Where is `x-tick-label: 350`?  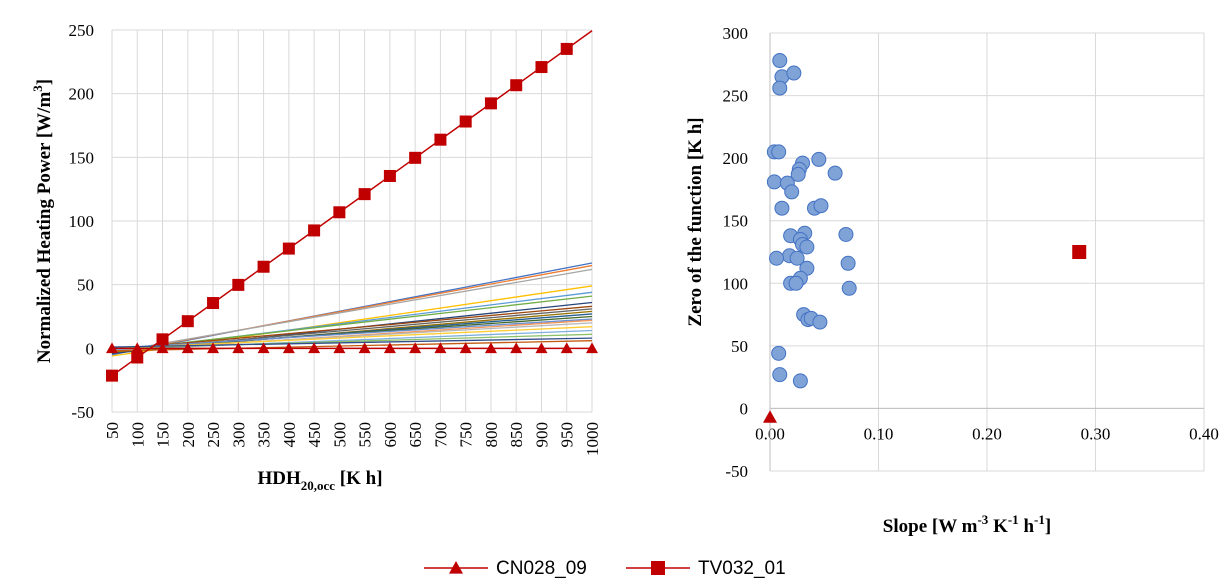
x-tick-label: 350 is located at coordinates (264, 435).